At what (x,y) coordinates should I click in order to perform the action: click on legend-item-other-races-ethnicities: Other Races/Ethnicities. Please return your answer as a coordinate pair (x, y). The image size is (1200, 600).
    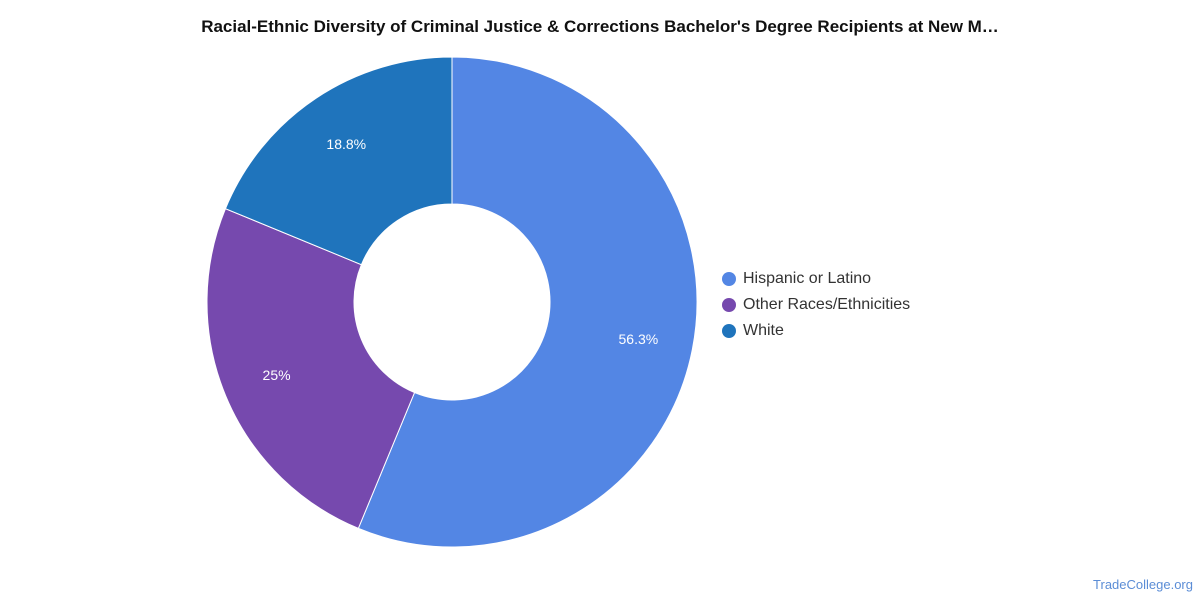
    Looking at the image, I should click on (816, 305).